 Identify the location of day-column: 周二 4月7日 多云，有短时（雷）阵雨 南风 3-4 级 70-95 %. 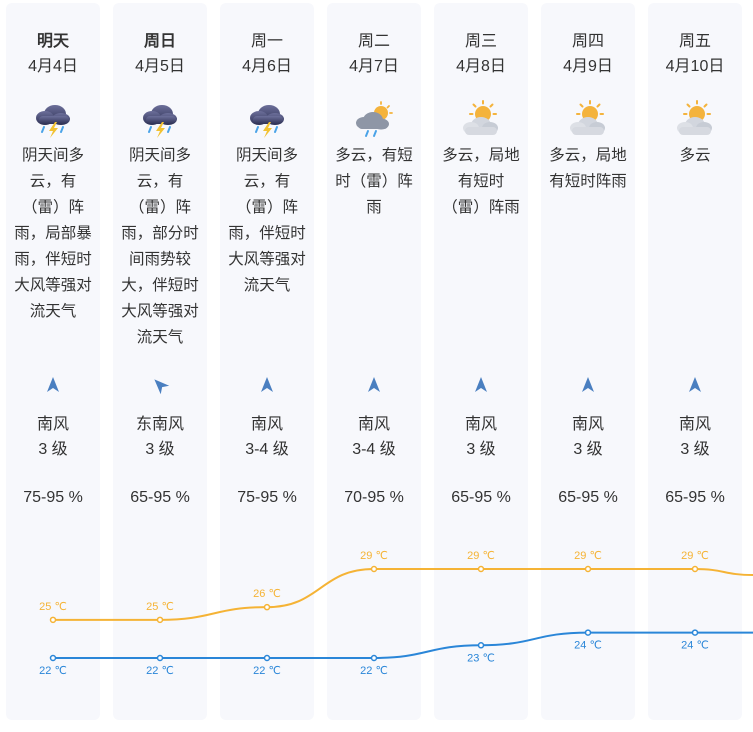
(374, 361).